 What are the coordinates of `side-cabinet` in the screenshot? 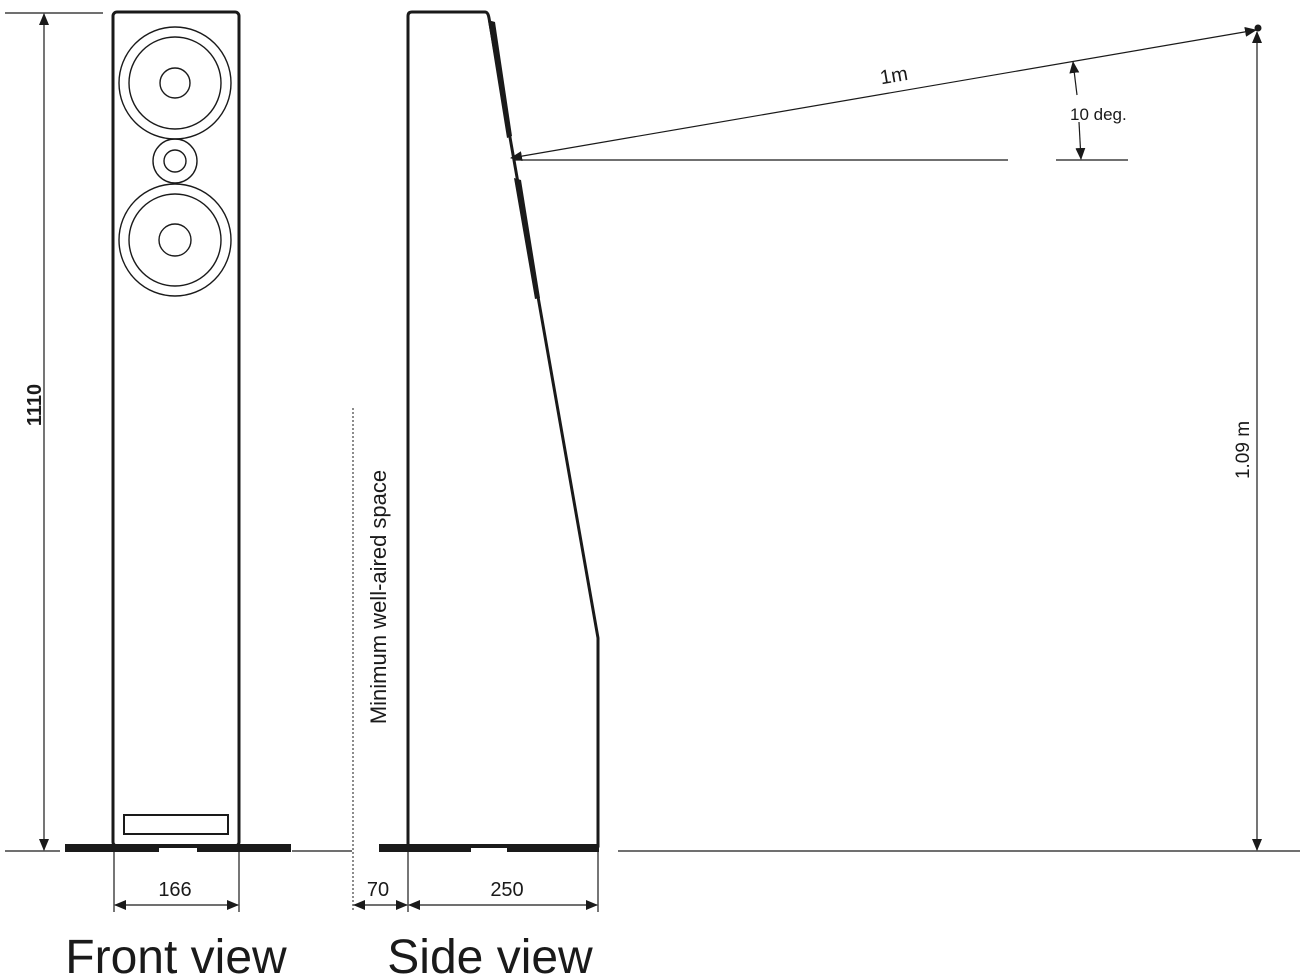 It's located at (503, 429).